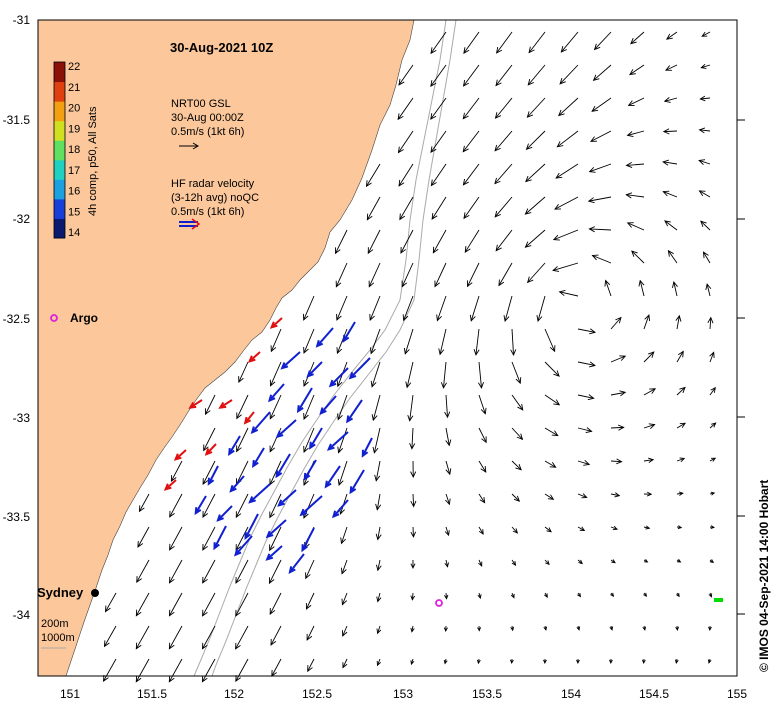  I want to click on hf-arrow-nearshore, so click(210, 449).